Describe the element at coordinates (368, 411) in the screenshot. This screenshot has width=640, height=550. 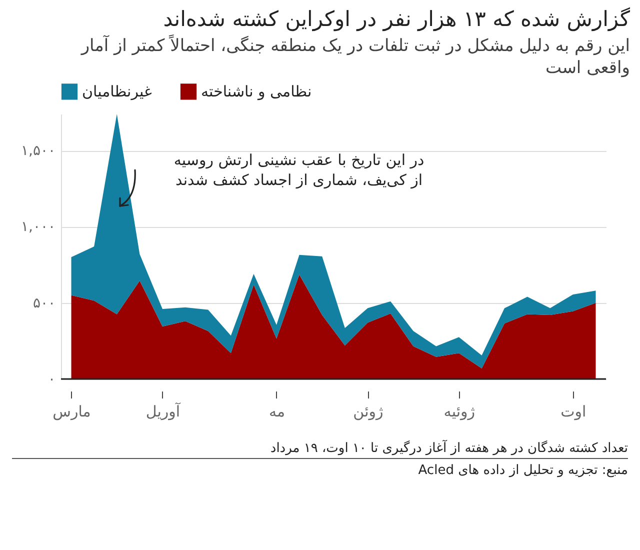
I see `x-tick-label: ژوئن` at that location.